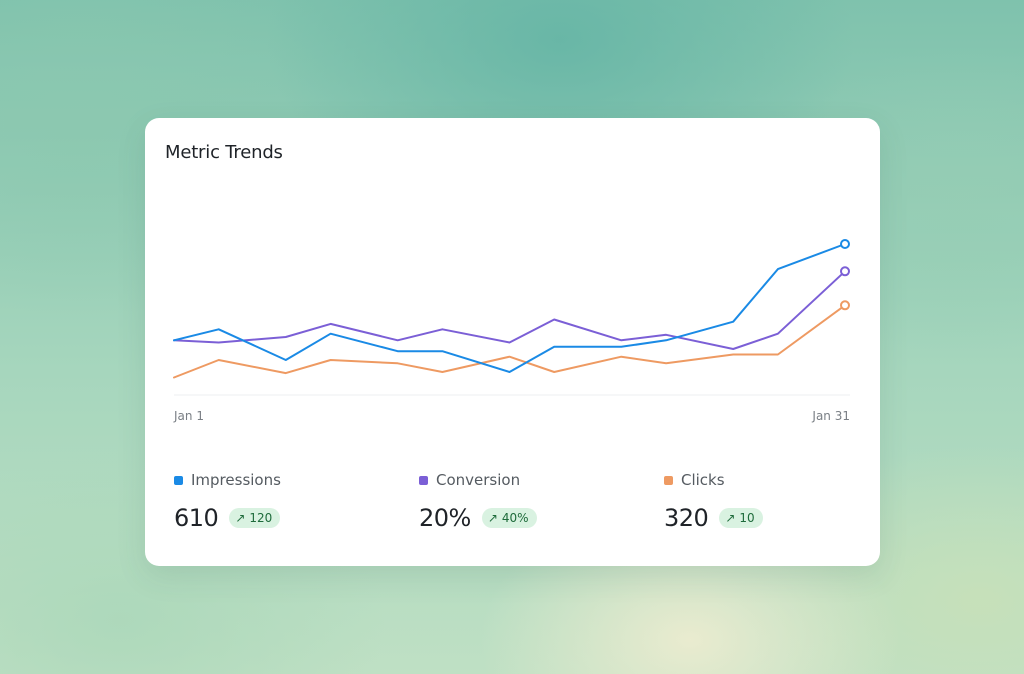 This screenshot has height=674, width=1024. What do you see at coordinates (534, 480) in the screenshot?
I see `legend-item-conversion: Conversion` at bounding box center [534, 480].